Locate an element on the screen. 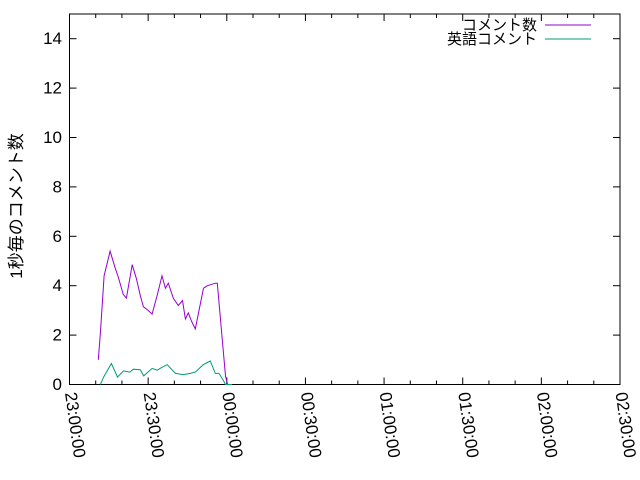 The height and width of the screenshot is (480, 640). legend-label-comments: コメント数 is located at coordinates (499, 25).